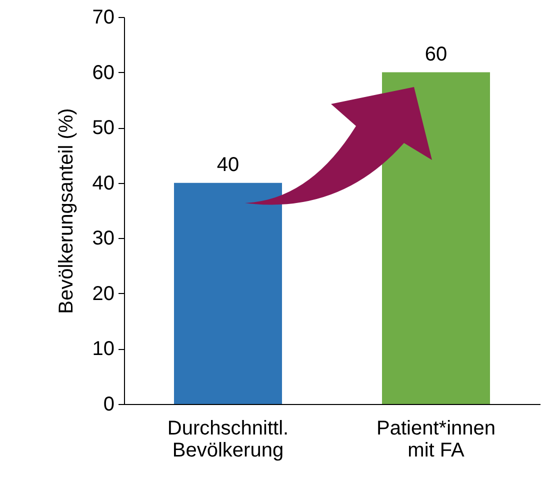  Describe the element at coordinates (436, 440) in the screenshot. I see `x-tick-label: Patient*innen mit FA` at that location.